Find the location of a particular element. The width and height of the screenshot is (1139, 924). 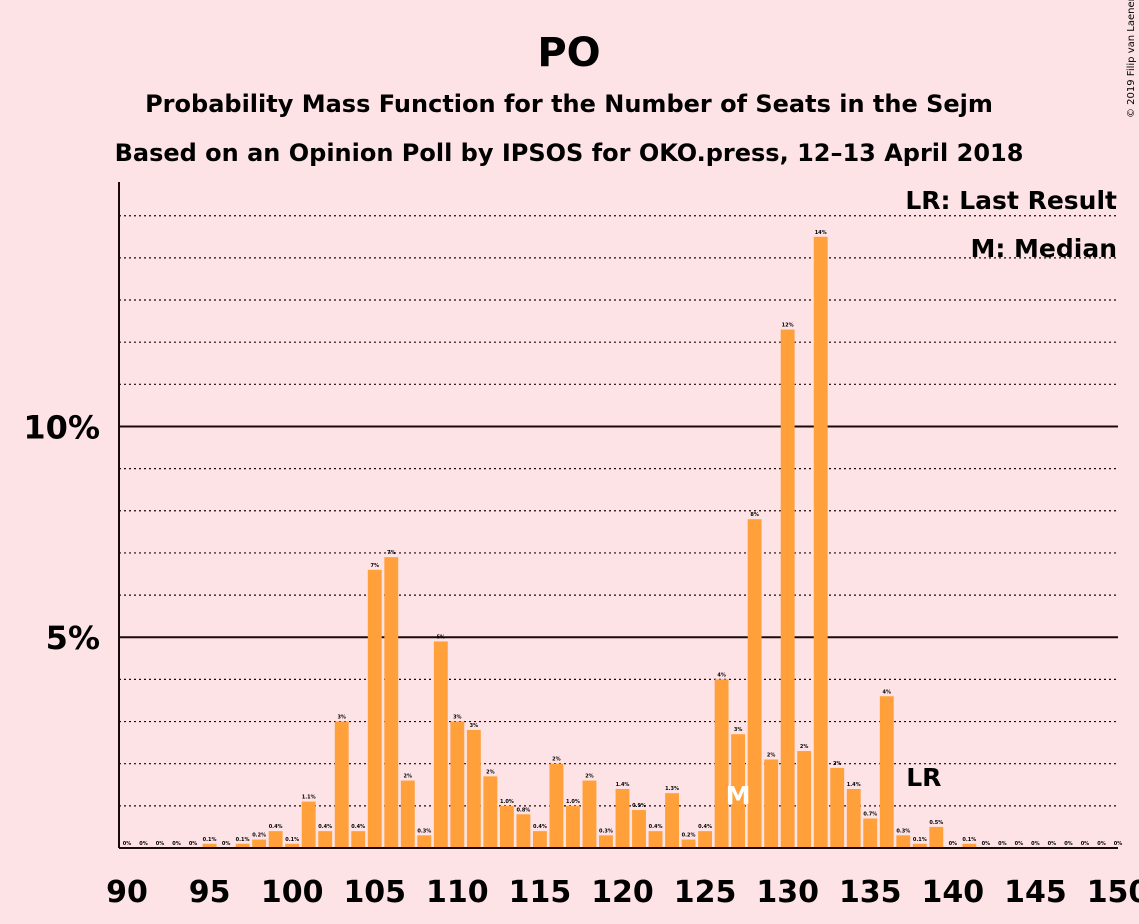

bar-label-seat-146: 0% is located at coordinates (1052, 844).